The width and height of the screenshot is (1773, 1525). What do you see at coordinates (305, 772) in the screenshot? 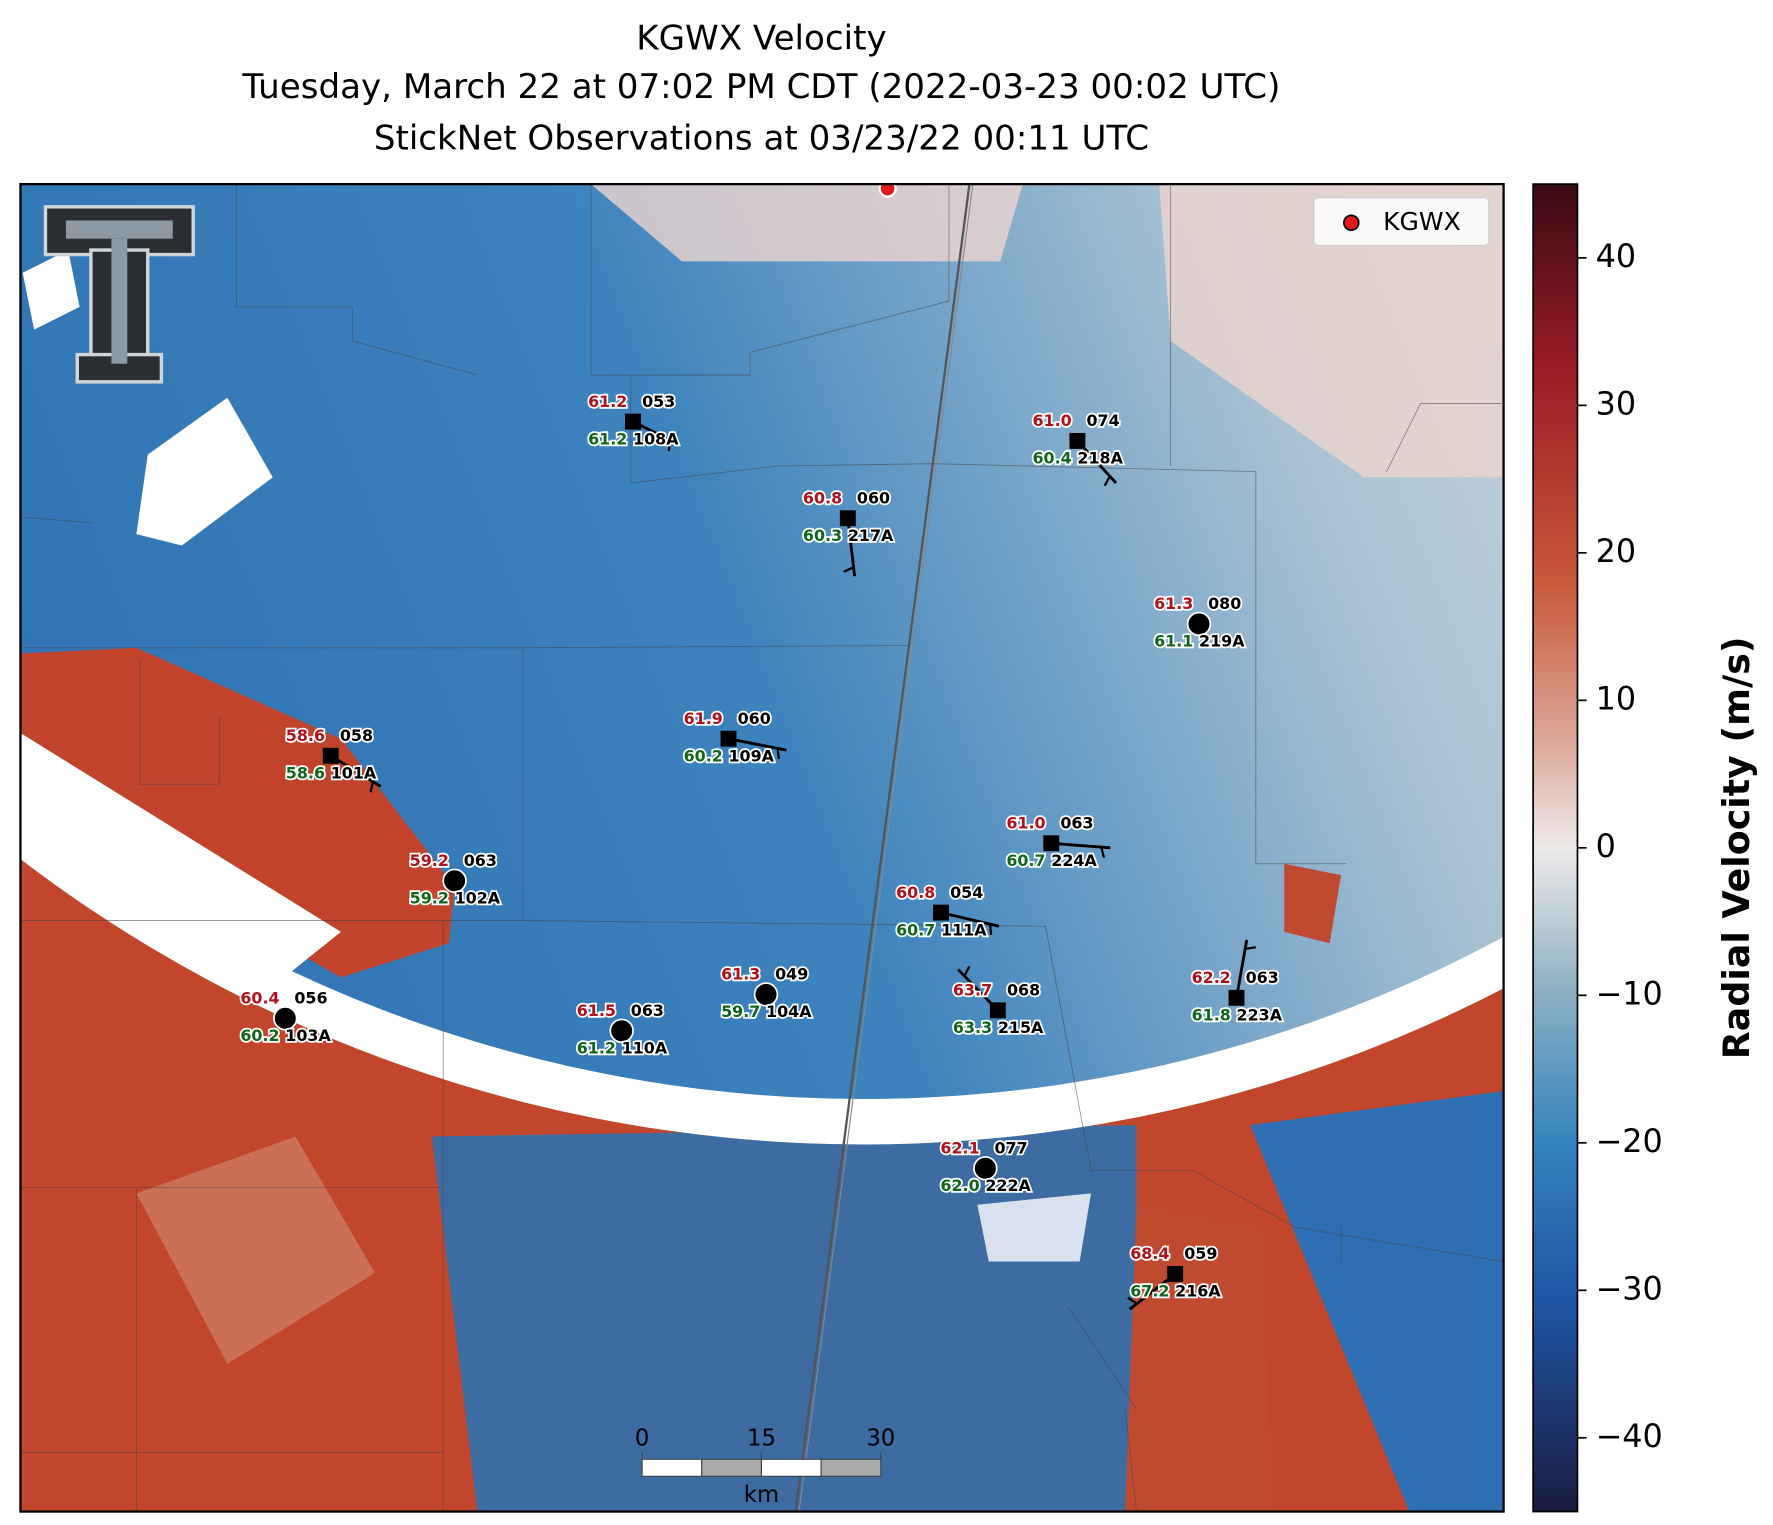
I see `dewpoint: 58.6` at bounding box center [305, 772].